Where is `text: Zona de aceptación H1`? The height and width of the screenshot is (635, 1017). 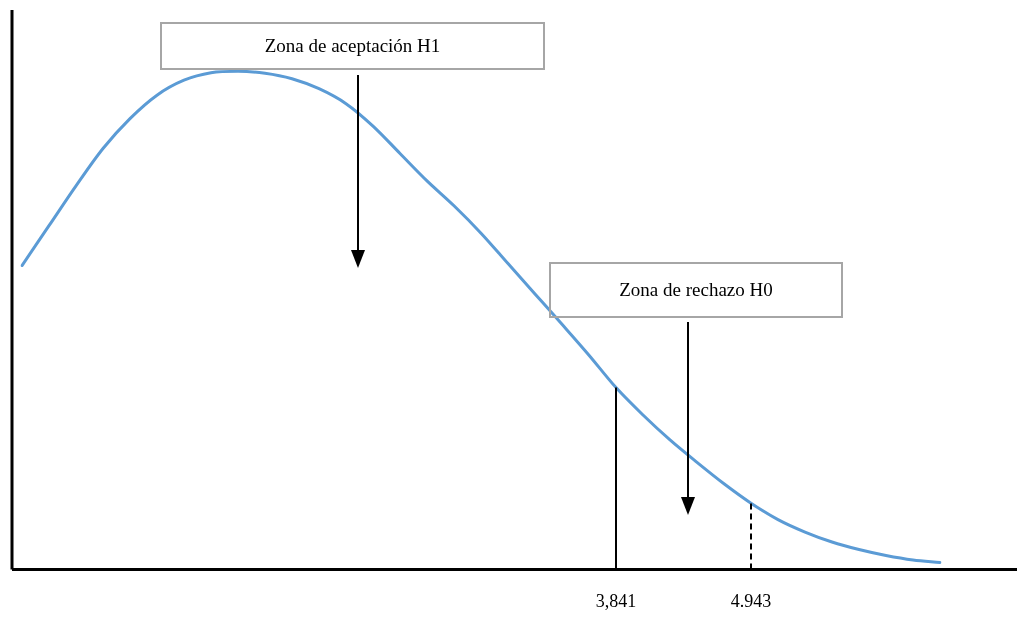
text: Zona de aceptación H1 is located at coordinates (352, 46).